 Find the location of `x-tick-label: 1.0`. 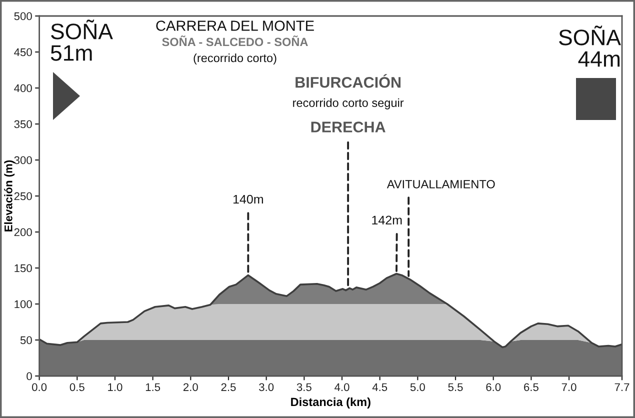

x-tick-label: 1.0 is located at coordinates (115, 387).